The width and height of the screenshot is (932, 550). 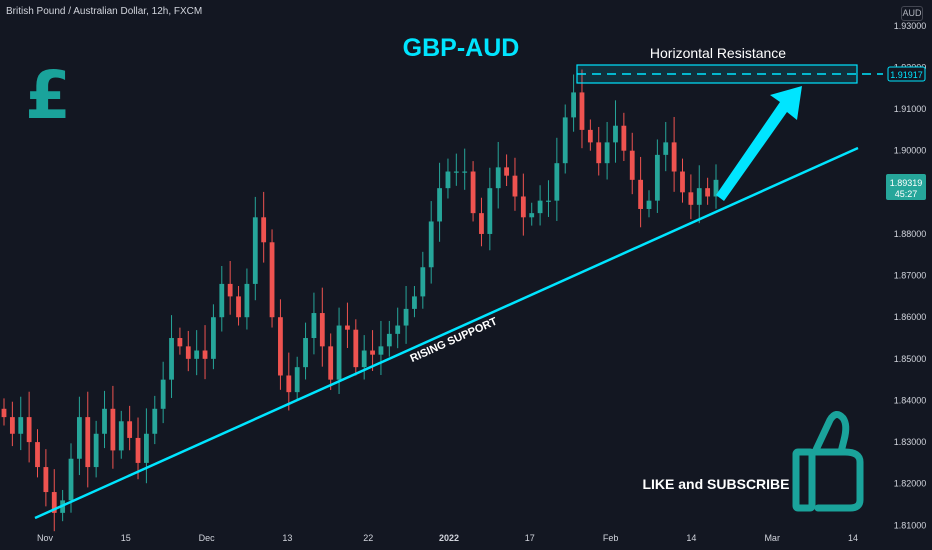 I want to click on time-tick-label: Dec, so click(x=207, y=538).